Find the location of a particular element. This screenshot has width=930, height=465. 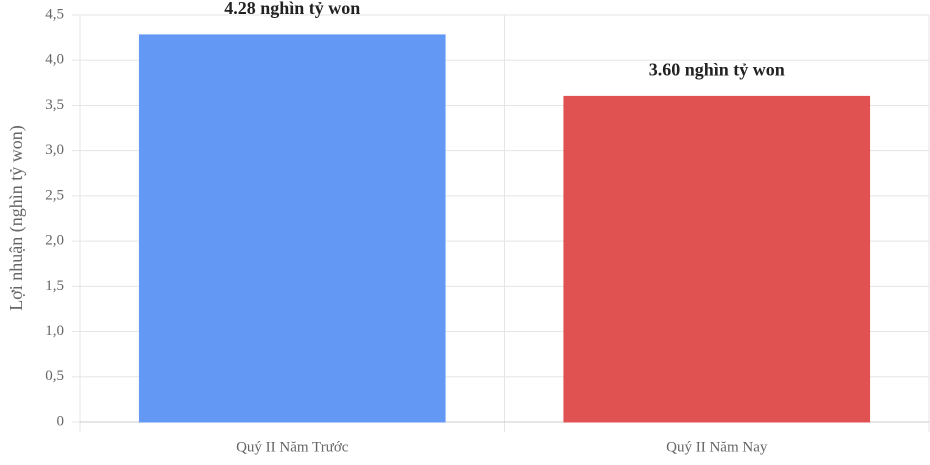

x-tick-label: Quý II Năm Trước is located at coordinates (292, 447).